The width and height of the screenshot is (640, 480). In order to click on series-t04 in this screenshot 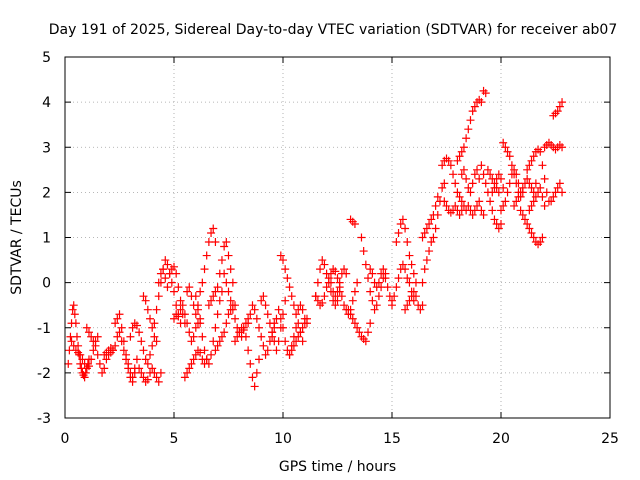, I will do `click(141, 343)`.